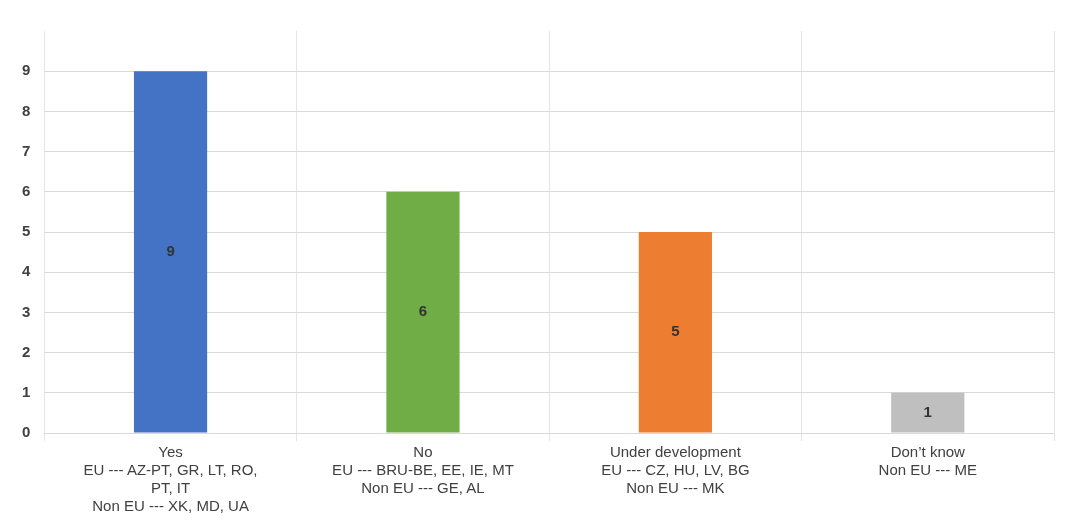 The height and width of the screenshot is (527, 1072). What do you see at coordinates (26, 311) in the screenshot?
I see `y-tick-label: 3` at bounding box center [26, 311].